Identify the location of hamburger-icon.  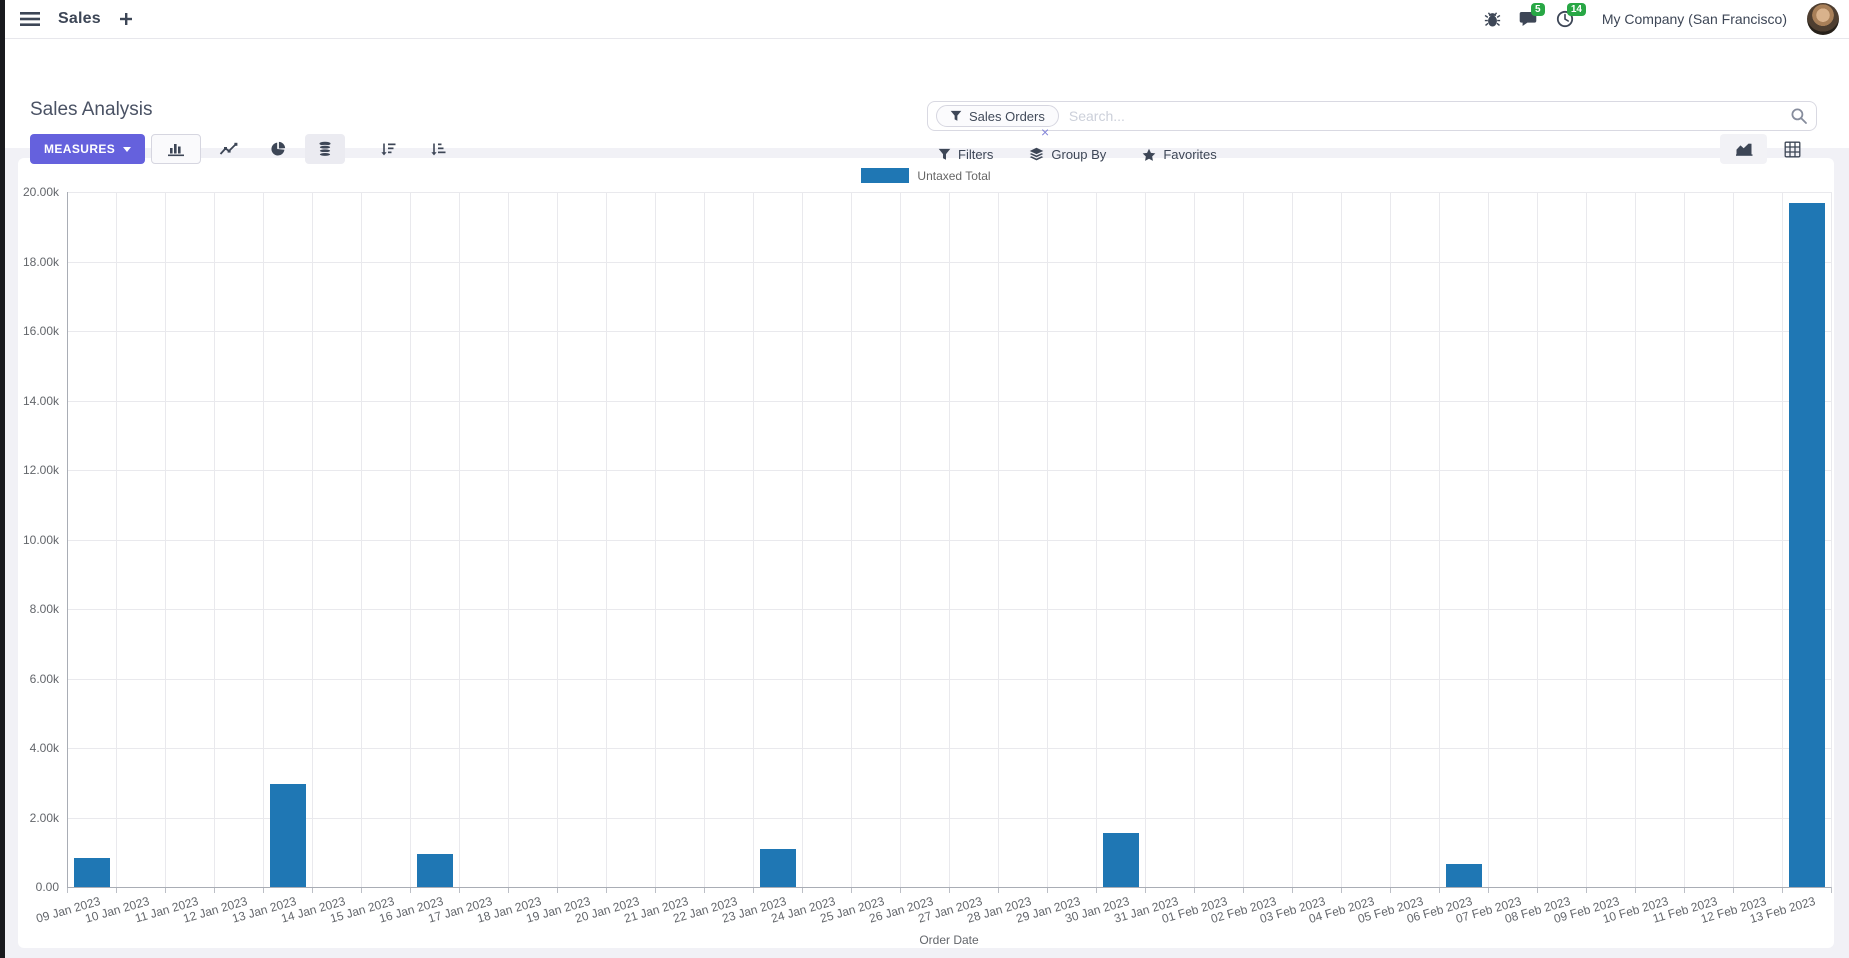
(30, 19).